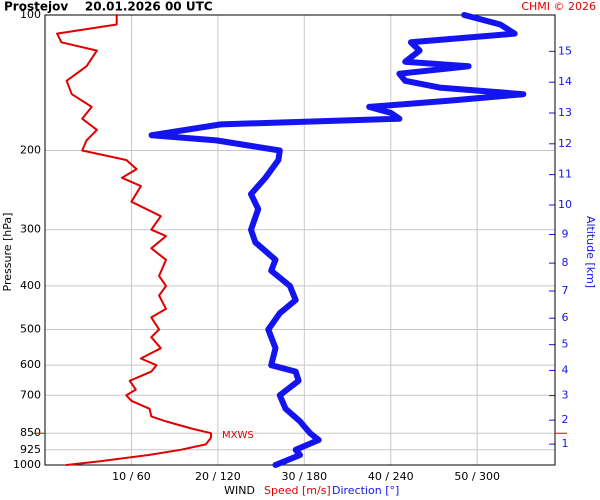 This screenshot has height=500, width=600. Describe the element at coordinates (30, 432) in the screenshot. I see `y-tick-label: 850` at that location.